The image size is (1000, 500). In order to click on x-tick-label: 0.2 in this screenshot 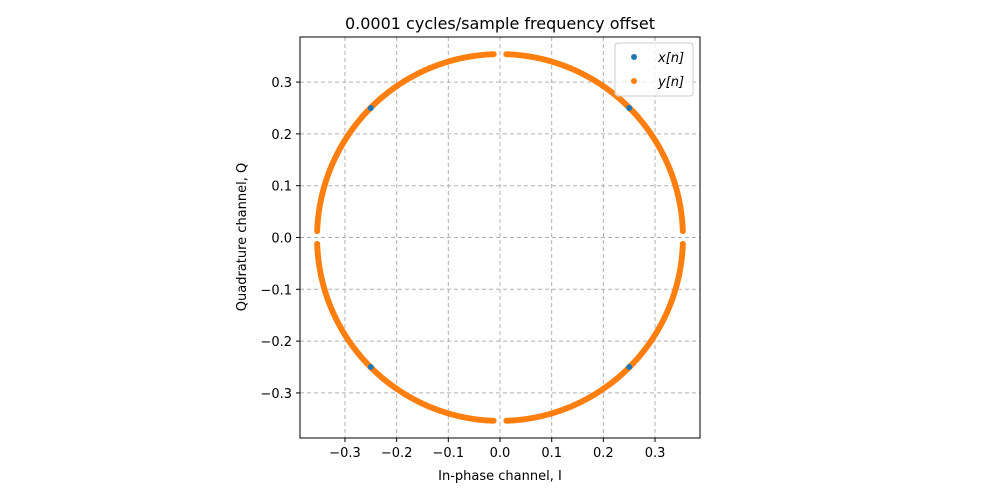, I will do `click(603, 453)`.